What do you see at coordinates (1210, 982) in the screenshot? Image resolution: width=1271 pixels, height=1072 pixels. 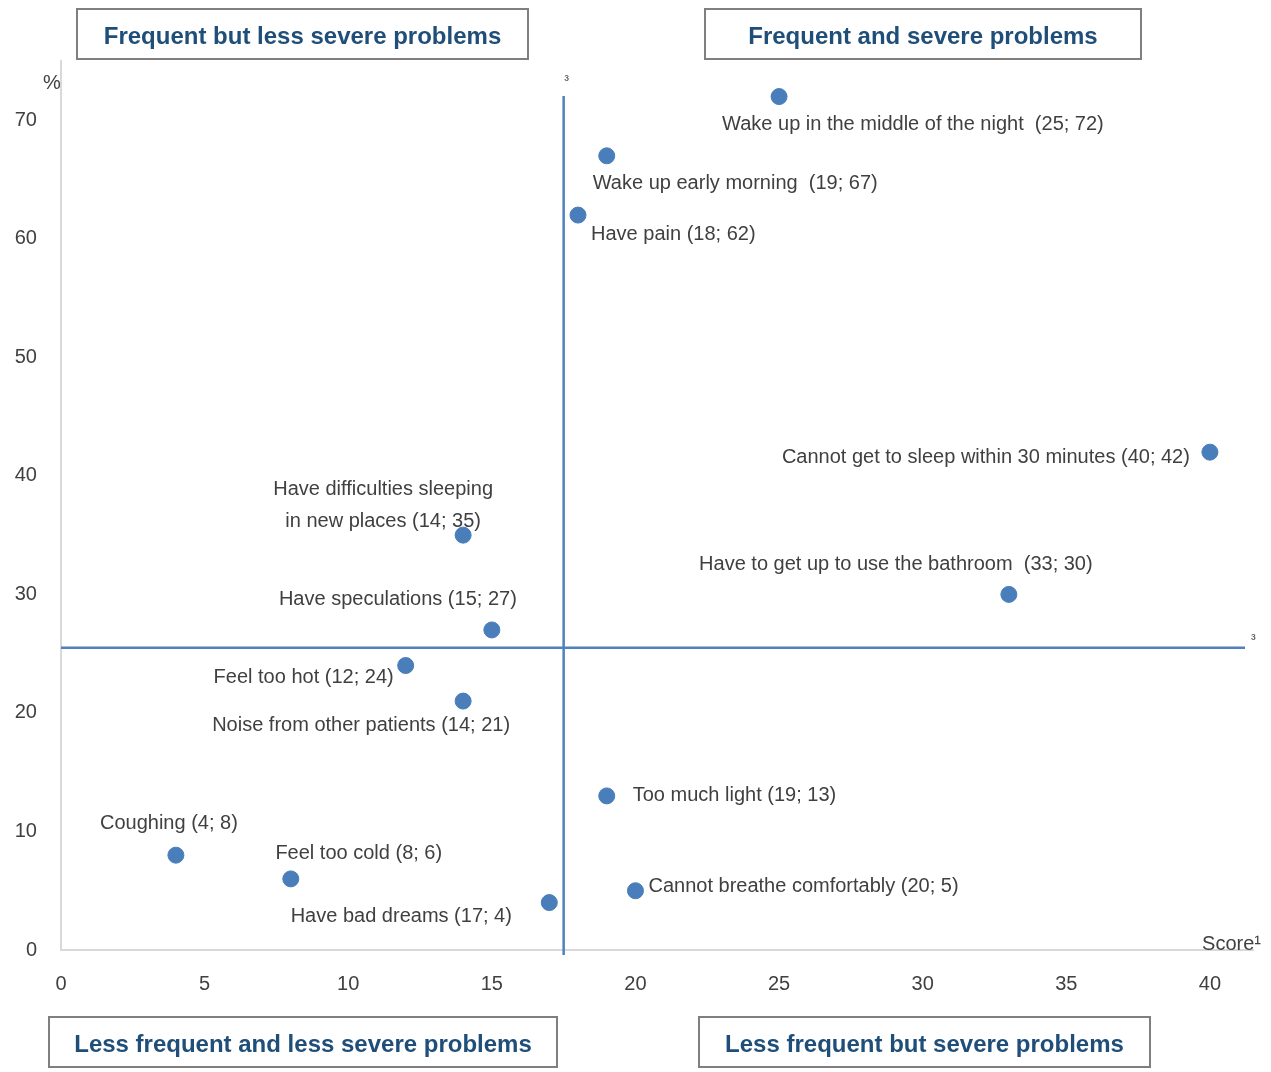 I see `x-tick-label: 40` at bounding box center [1210, 982].